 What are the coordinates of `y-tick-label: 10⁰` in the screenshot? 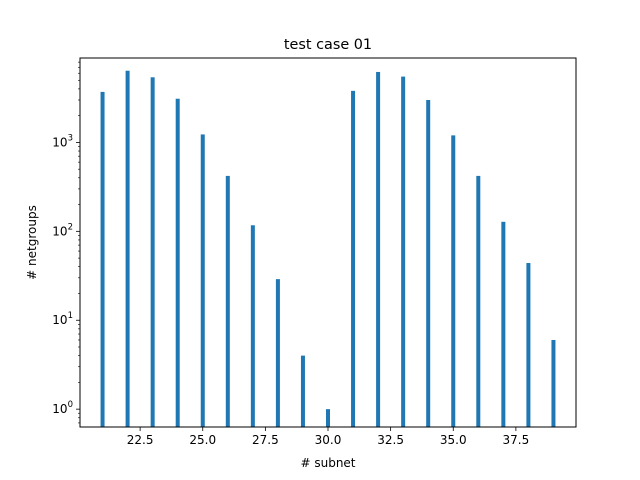 It's located at (62, 408).